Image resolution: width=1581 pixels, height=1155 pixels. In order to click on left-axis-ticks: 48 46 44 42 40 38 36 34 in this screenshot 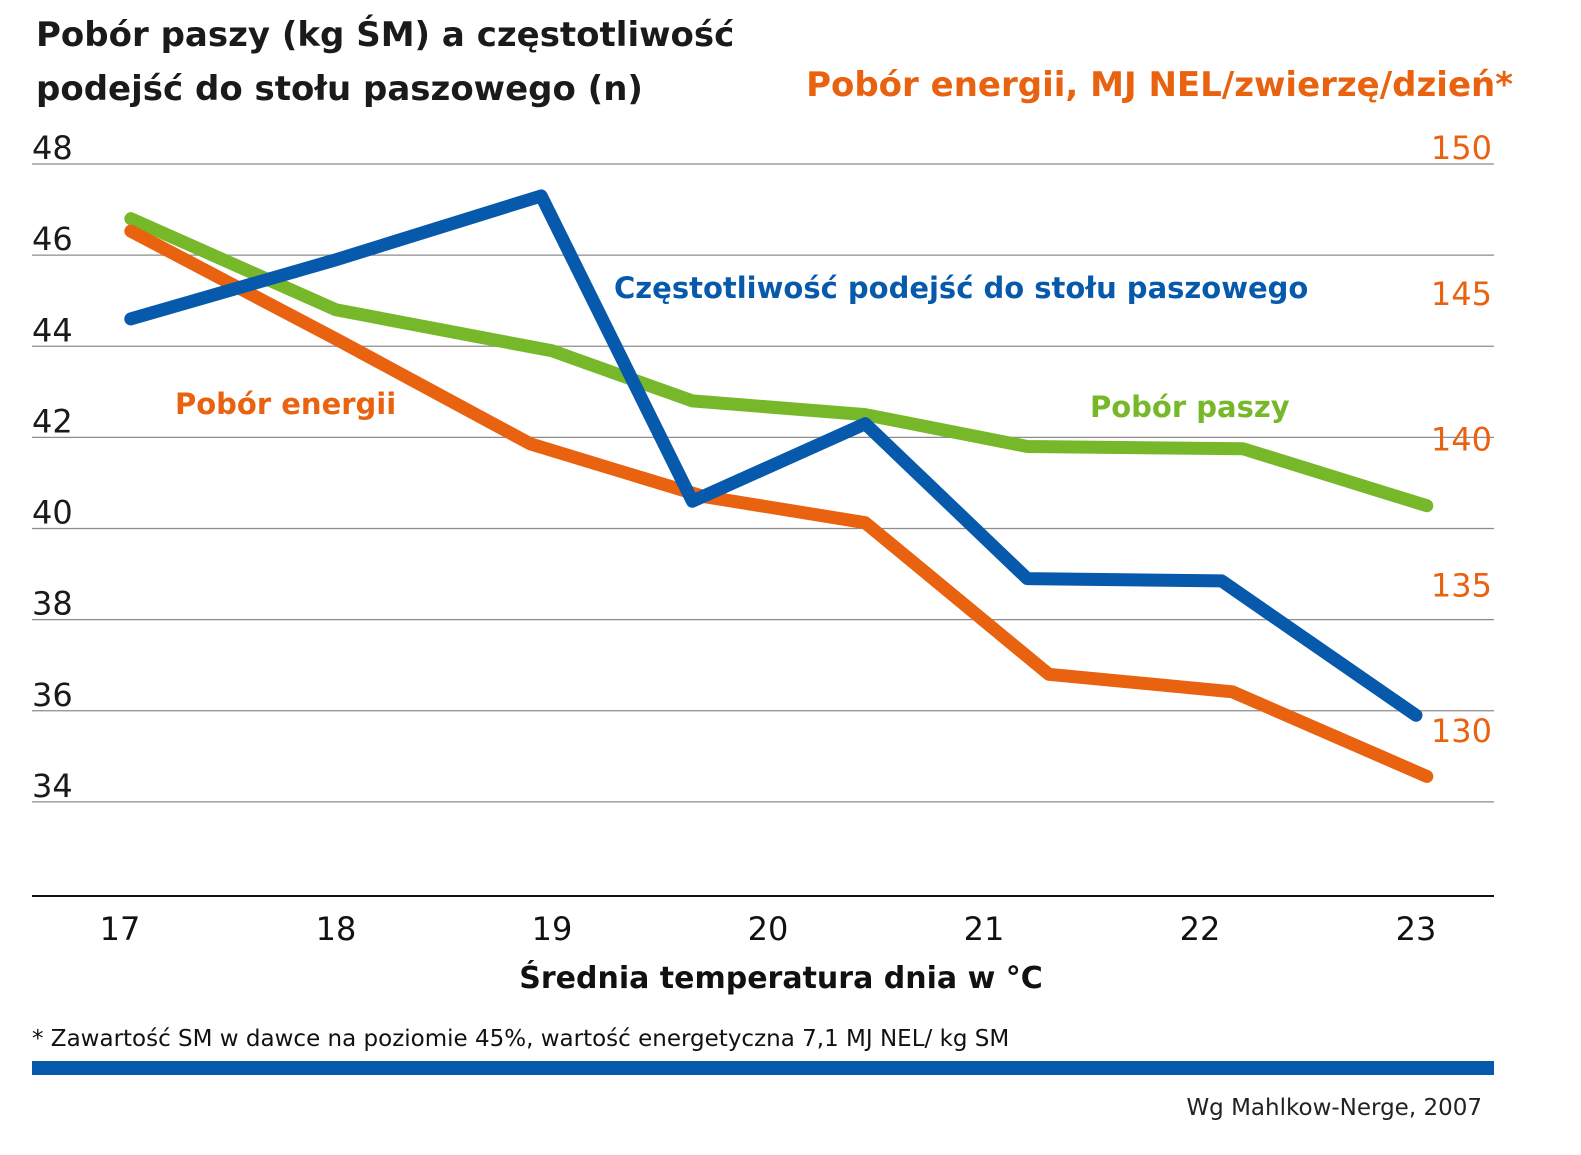, I will do `click(52, 467)`.